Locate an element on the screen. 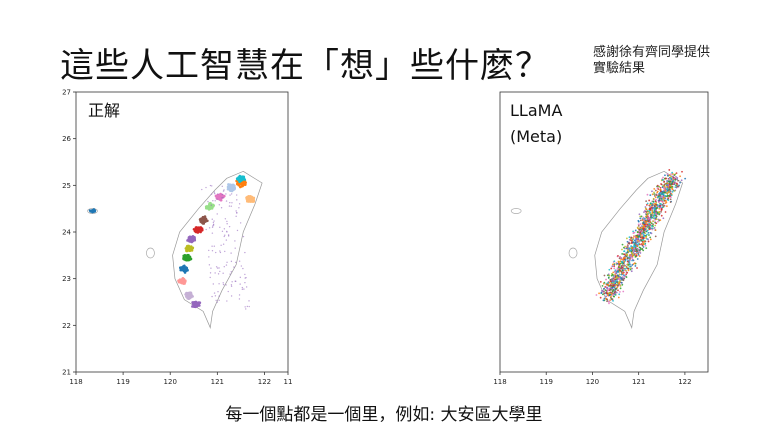 The height and width of the screenshot is (432, 768). y-tick-label: 24 is located at coordinates (66, 233).